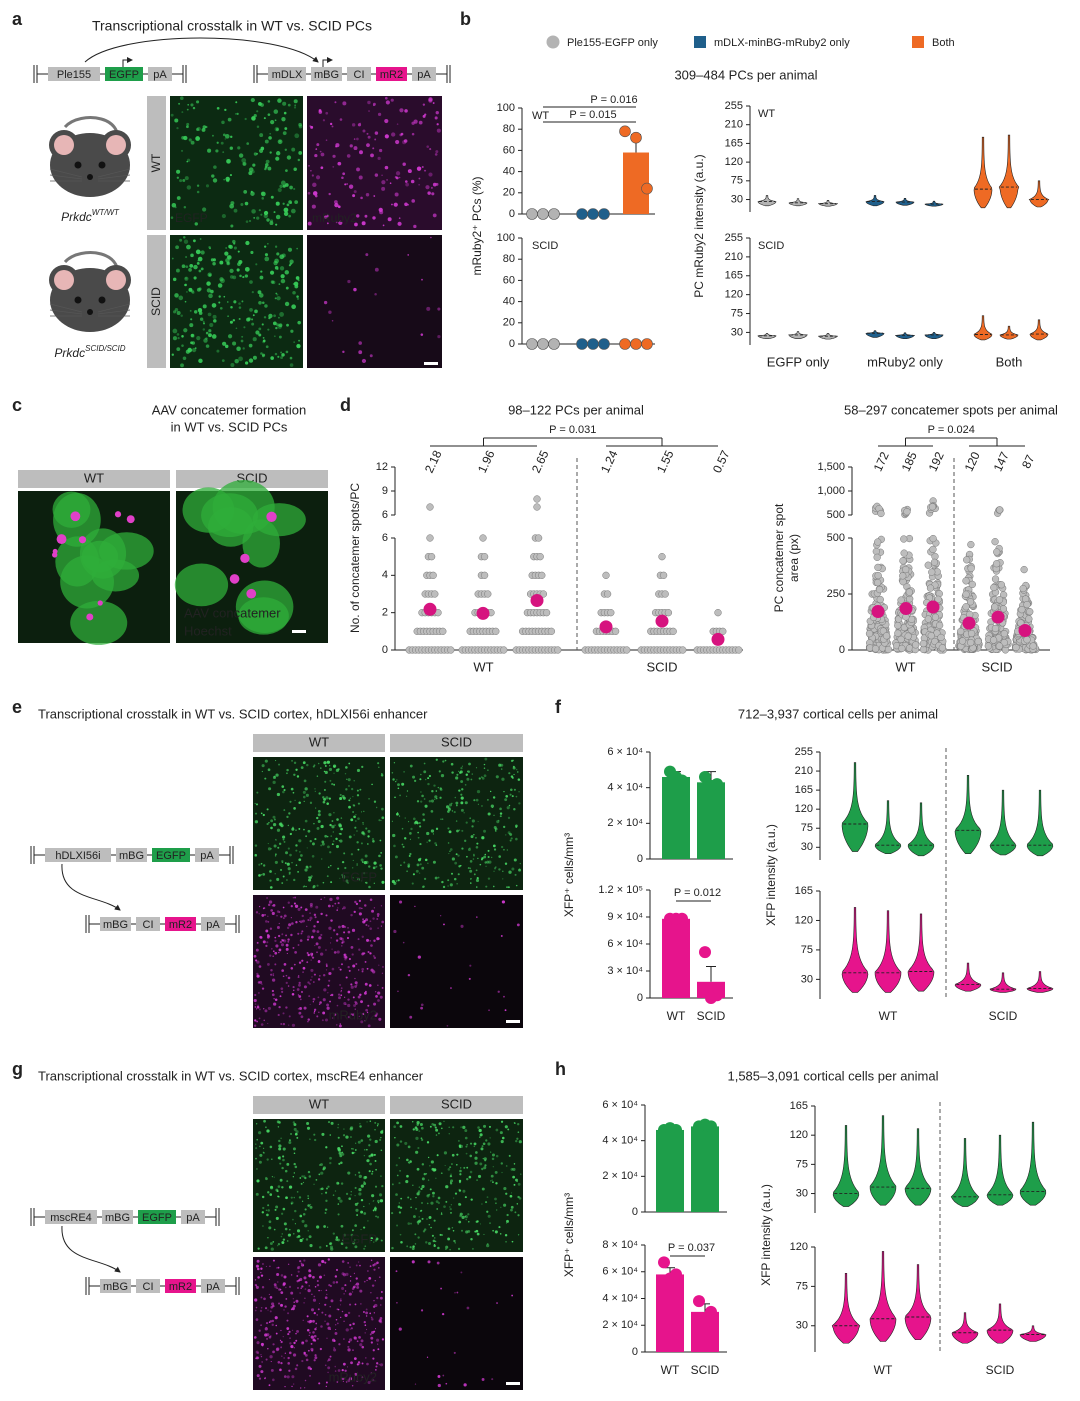 Image resolution: width=1080 pixels, height=1401 pixels. What do you see at coordinates (711, 998) in the screenshot?
I see `point` at bounding box center [711, 998].